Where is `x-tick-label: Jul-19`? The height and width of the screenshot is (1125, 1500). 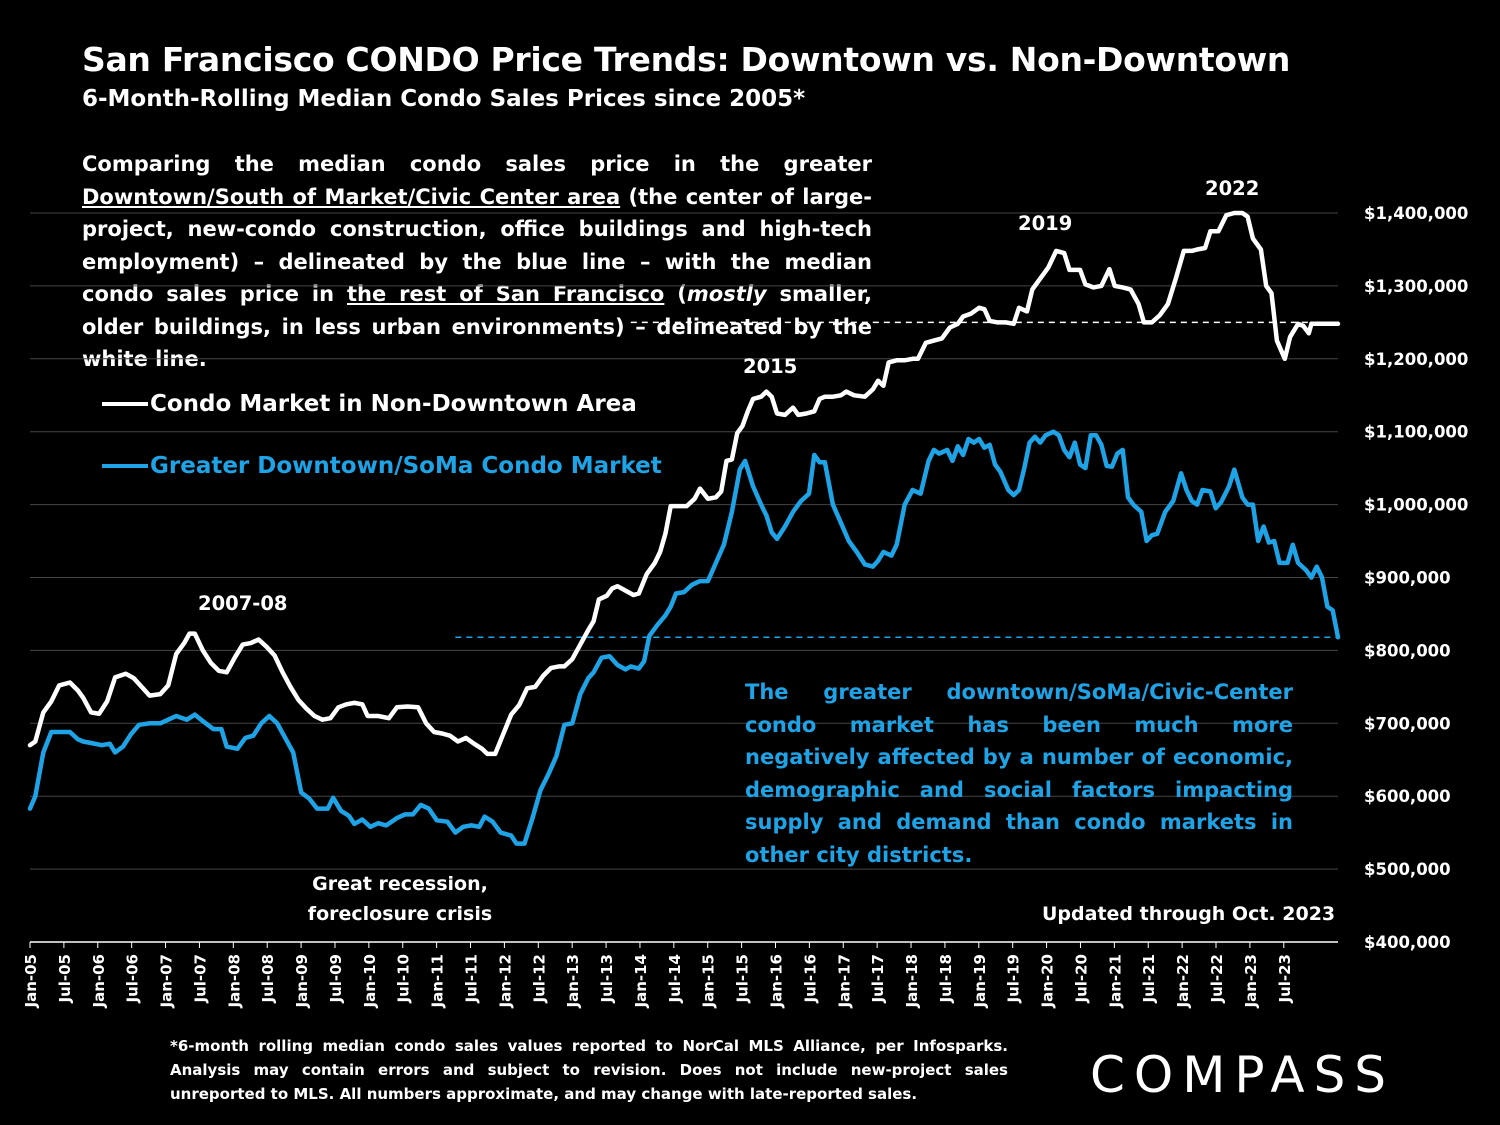 x-tick-label: Jul-19 is located at coordinates (1014, 979).